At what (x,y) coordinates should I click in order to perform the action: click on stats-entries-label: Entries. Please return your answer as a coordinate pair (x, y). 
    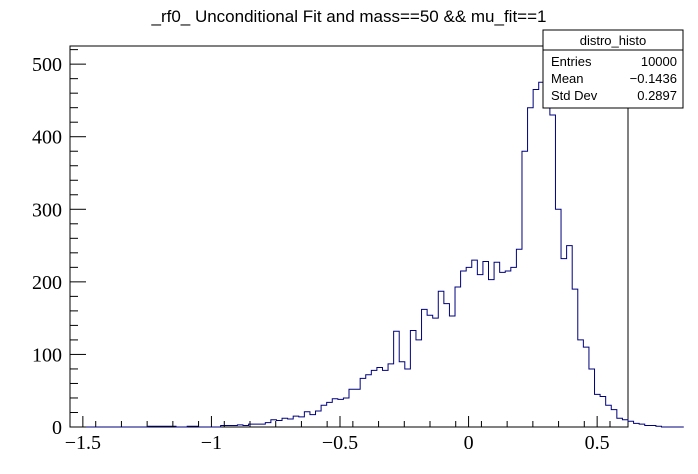
    Looking at the image, I should click on (571, 61).